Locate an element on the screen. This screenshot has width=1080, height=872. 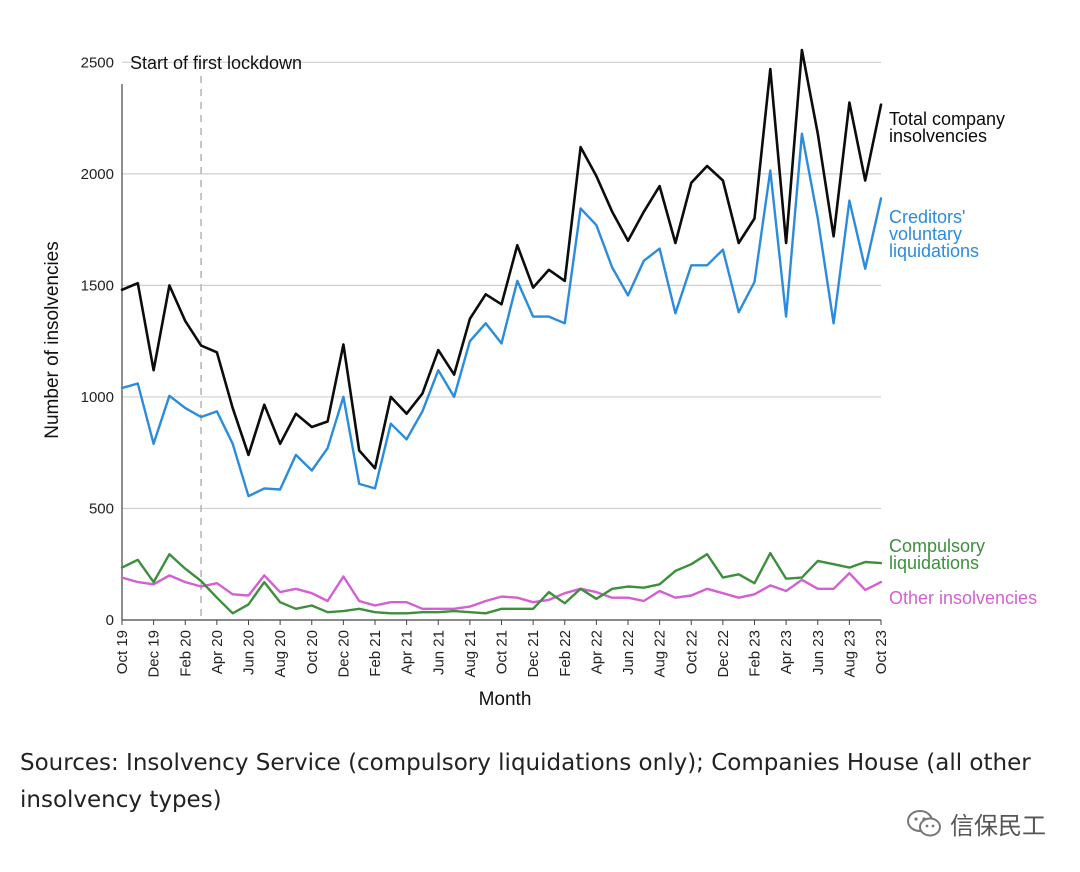
x-tick-label: Dec 20 is located at coordinates (343, 654).